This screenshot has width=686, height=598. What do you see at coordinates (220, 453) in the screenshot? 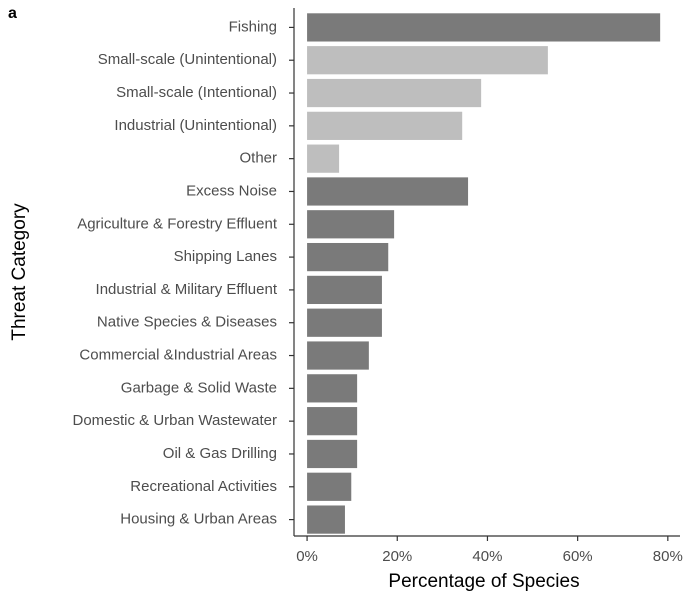
I see `y-tick-label: Oil & Gas Drilling` at bounding box center [220, 453].